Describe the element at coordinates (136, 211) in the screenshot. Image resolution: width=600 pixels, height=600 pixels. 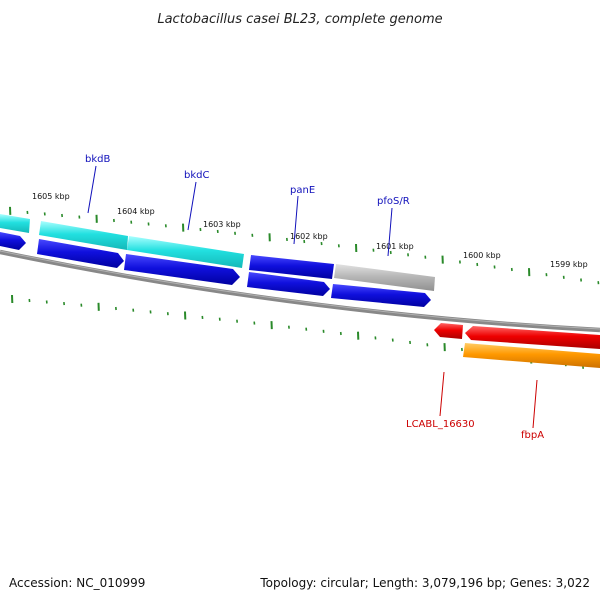
I see `ruler-label-1604: 1604 kbp` at that location.